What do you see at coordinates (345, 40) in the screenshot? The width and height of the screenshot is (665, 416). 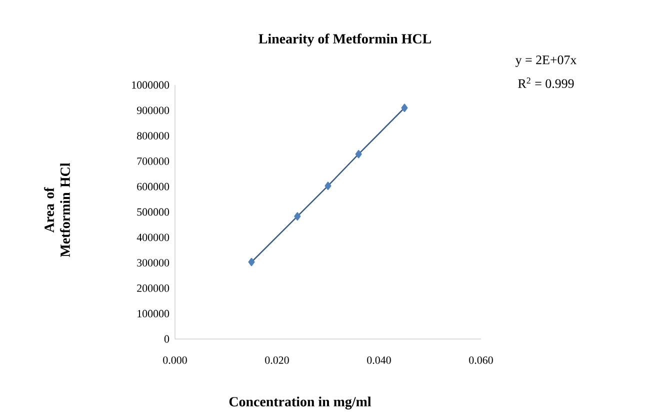 I see `chart-title: Linearity of Metformin HCL` at bounding box center [345, 40].